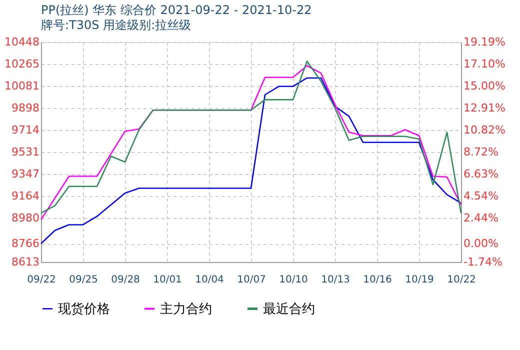  What do you see at coordinates (293, 280) in the screenshot?
I see `x-tick-label: 10/10` at bounding box center [293, 280].